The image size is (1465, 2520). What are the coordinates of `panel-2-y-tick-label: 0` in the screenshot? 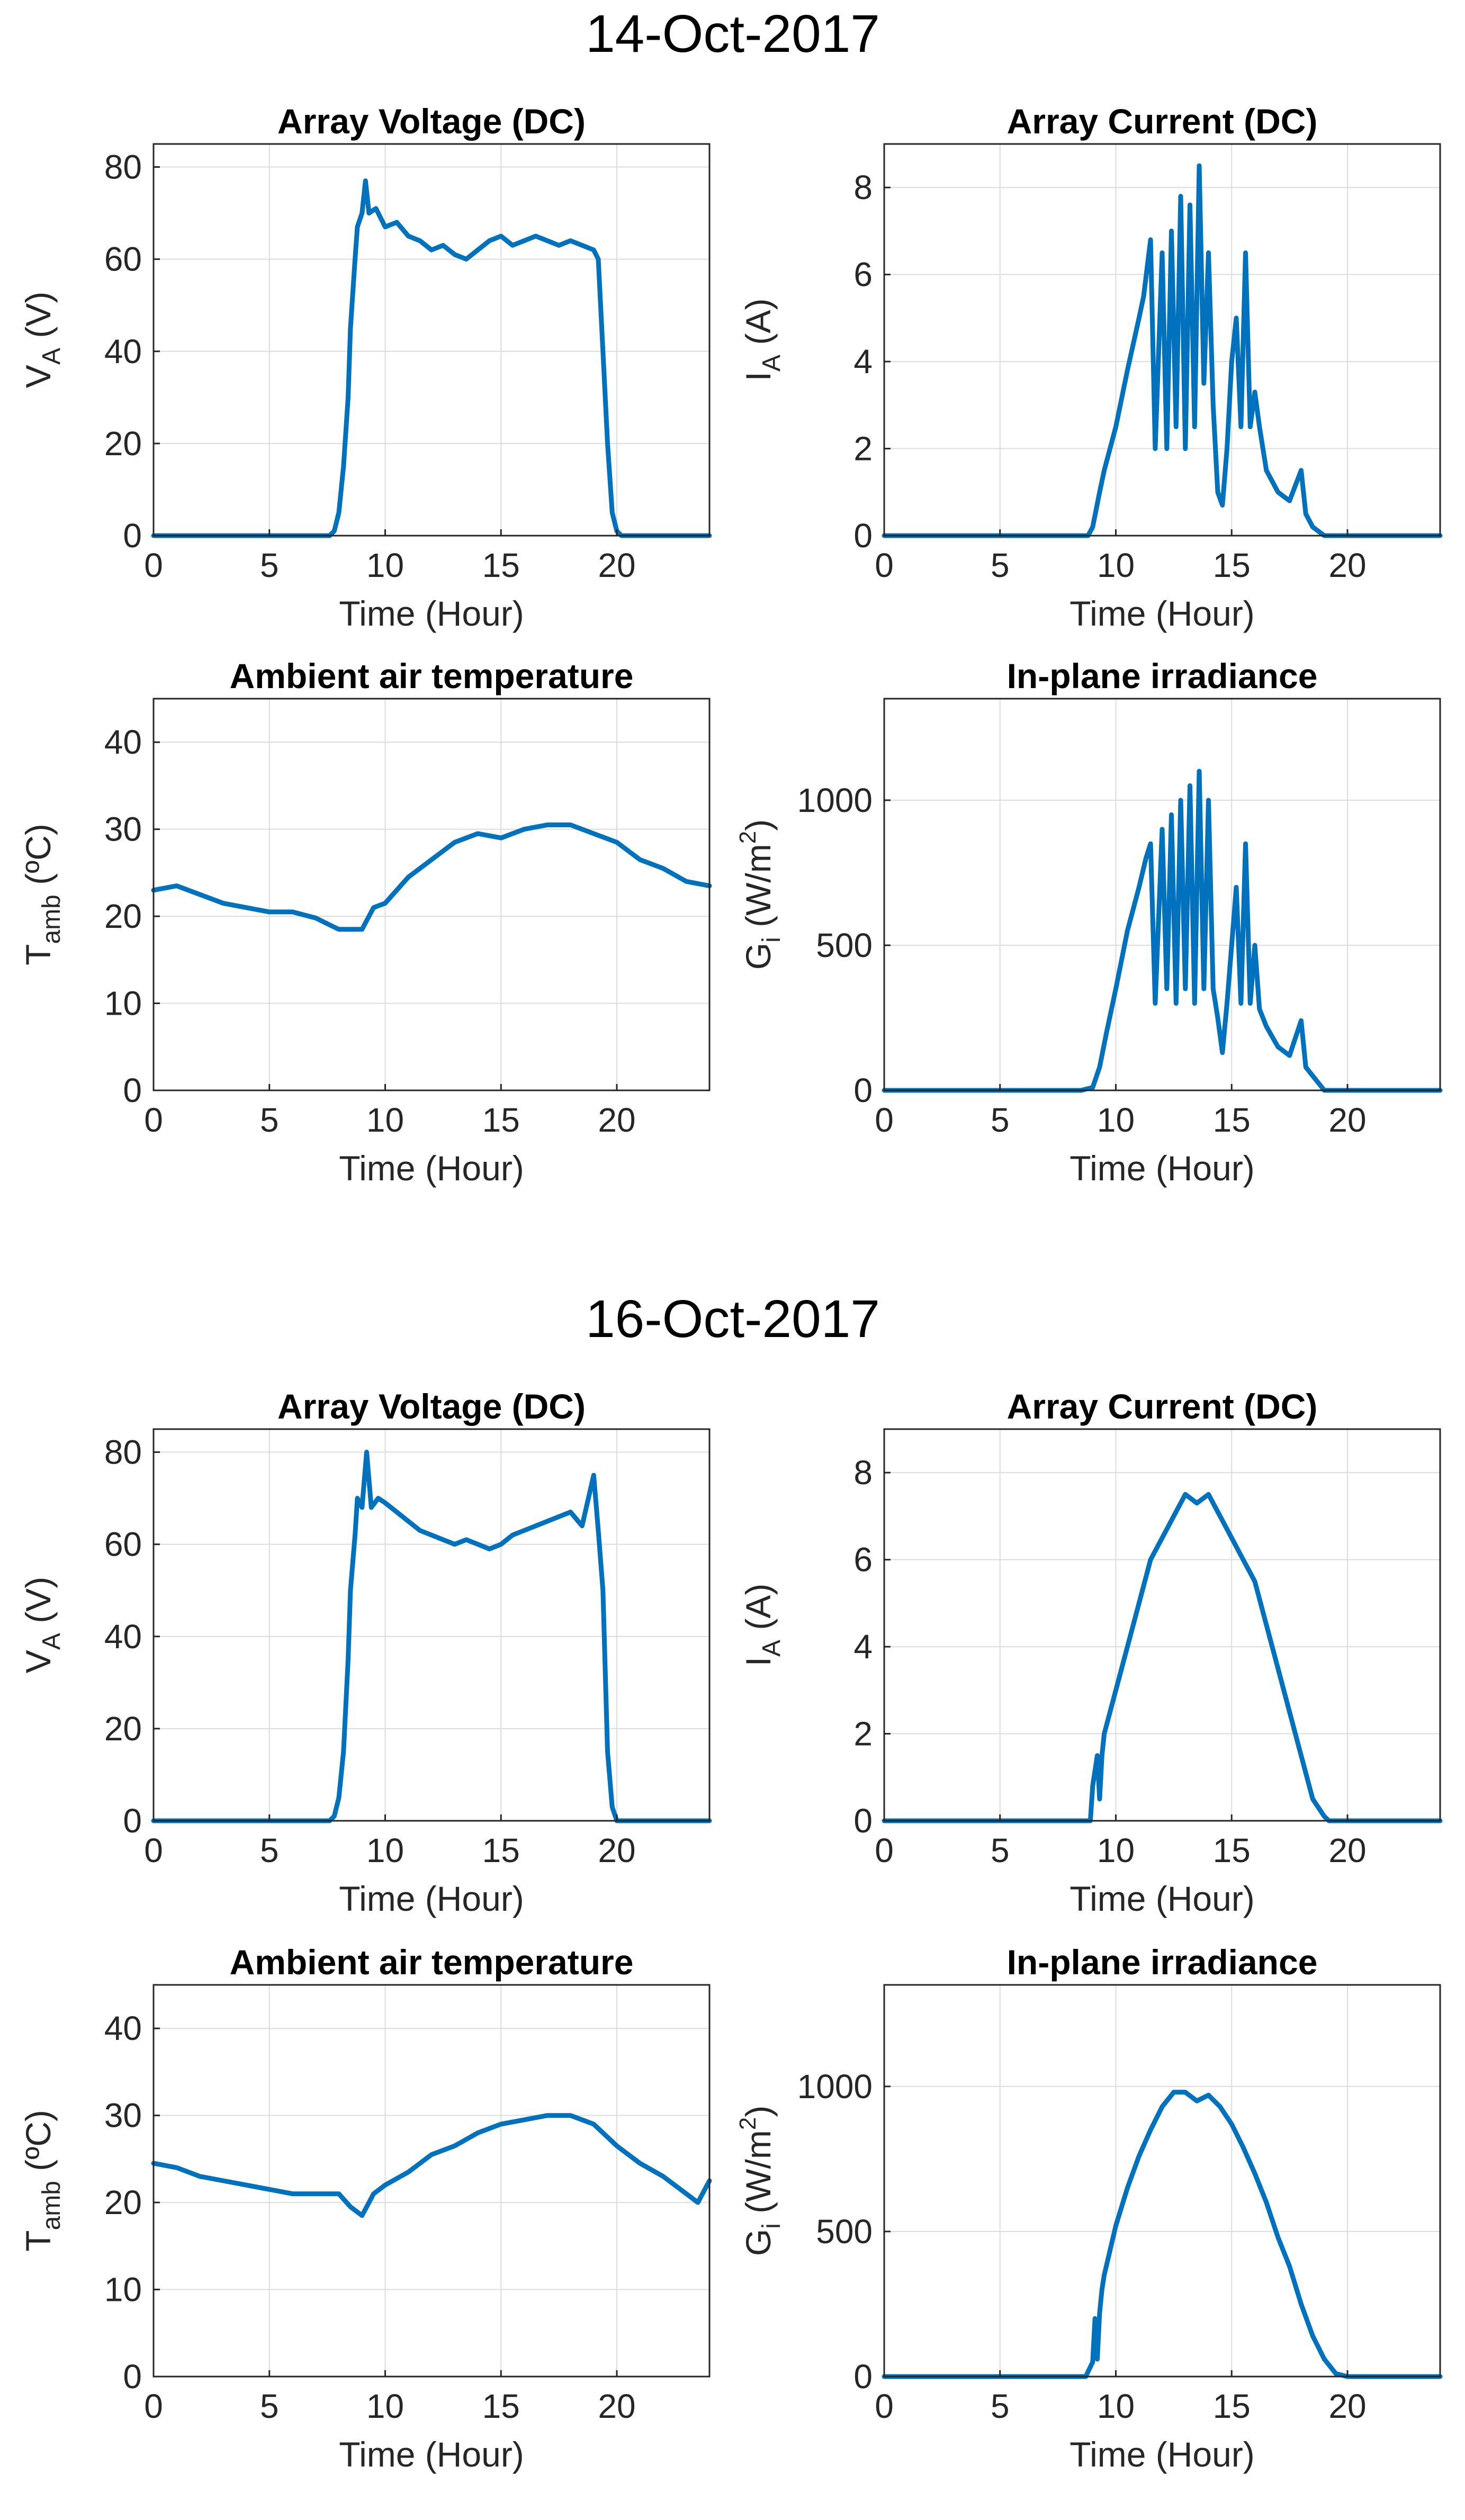 It's located at (863, 536).